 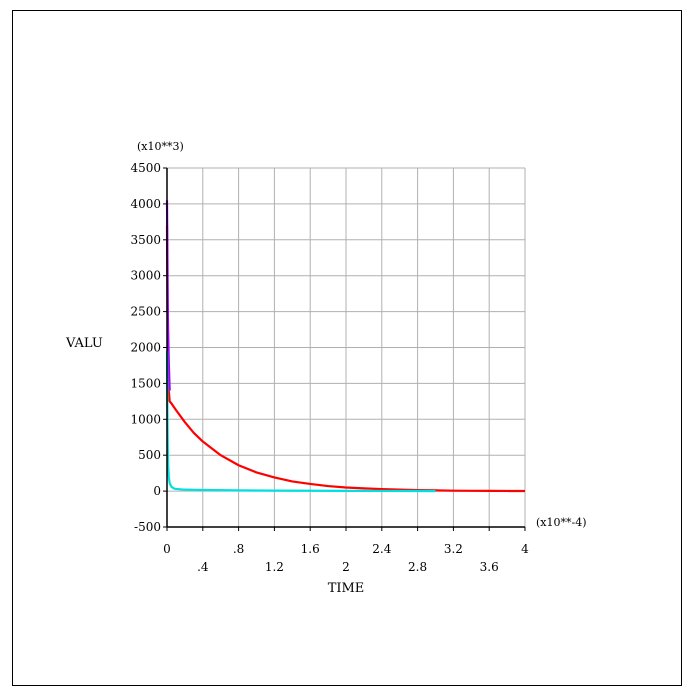 I want to click on x-tick-label-upper: 1.6, so click(x=310, y=549).